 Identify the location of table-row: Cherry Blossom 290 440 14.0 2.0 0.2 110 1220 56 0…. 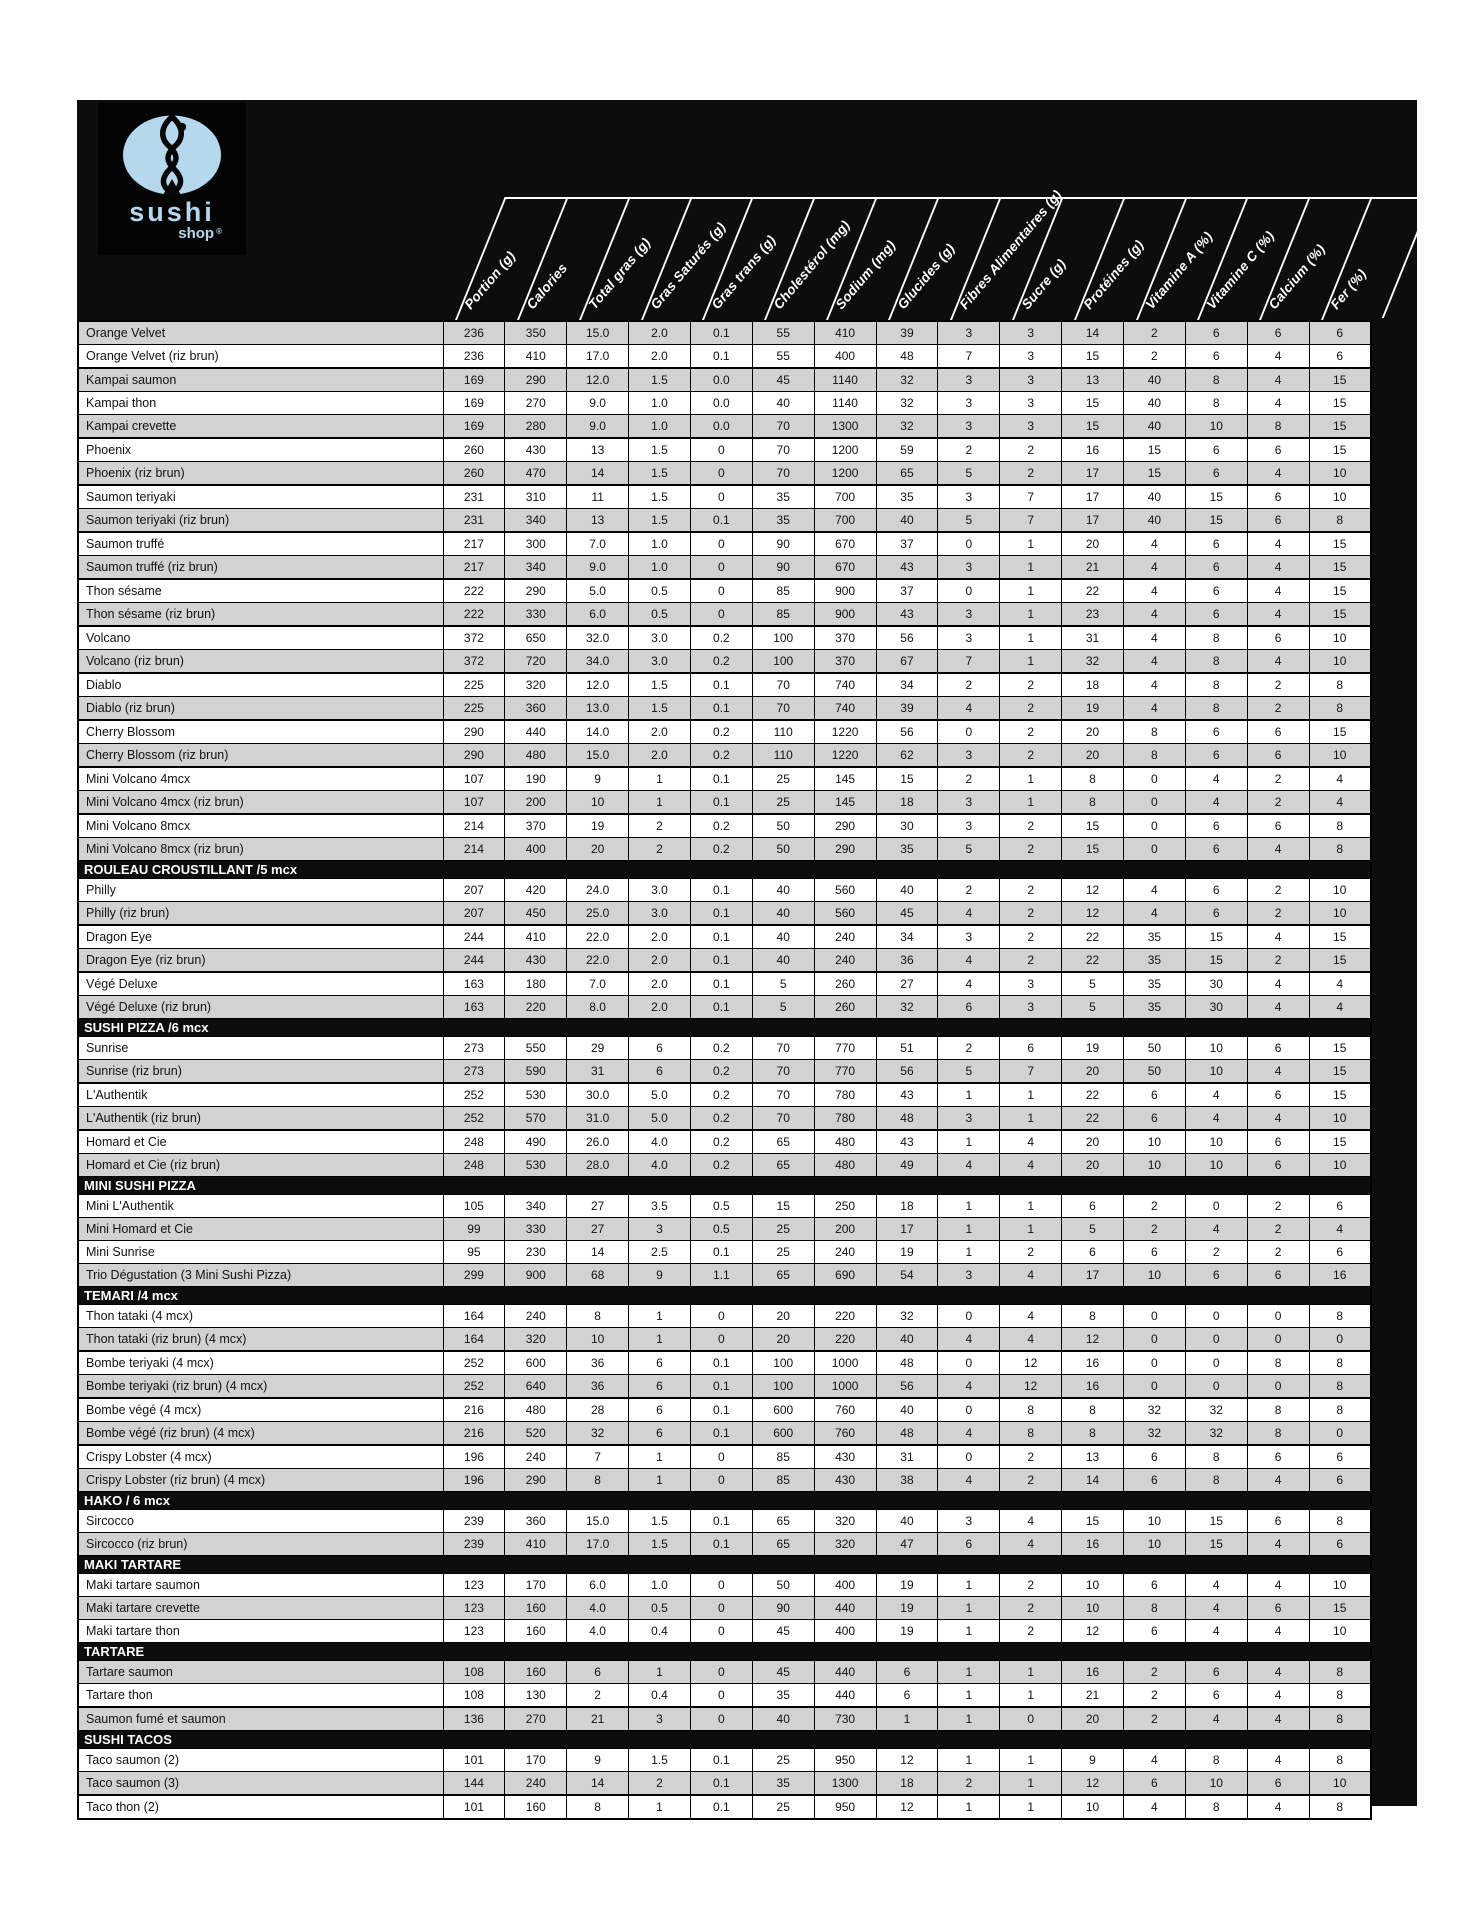
(724, 731).